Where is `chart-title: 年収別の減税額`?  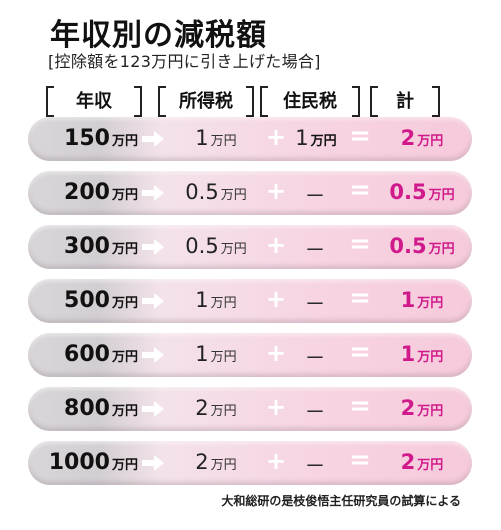
chart-title: 年収別の減税額 is located at coordinates (158, 35).